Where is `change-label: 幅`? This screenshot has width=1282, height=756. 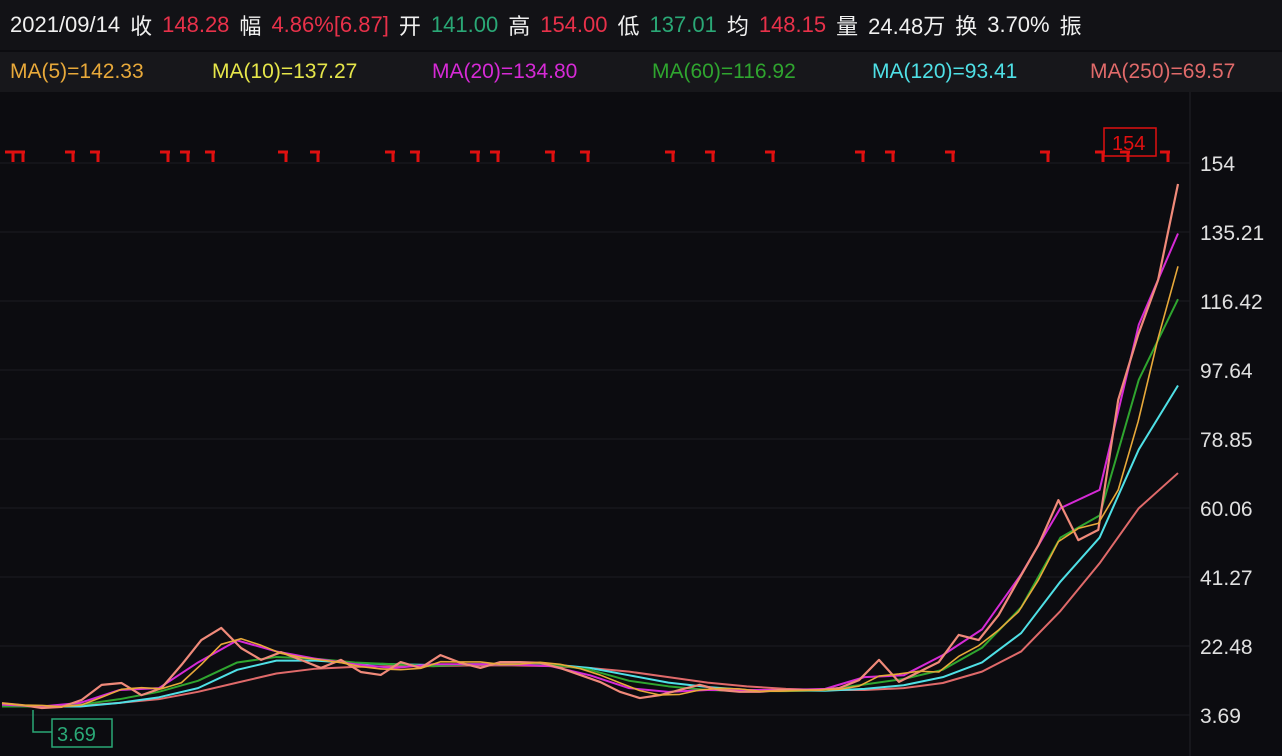
change-label: 幅 is located at coordinates (250, 26).